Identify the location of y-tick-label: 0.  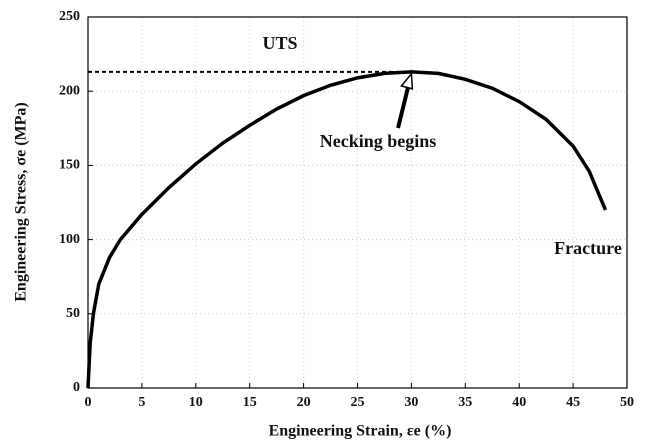
(76, 387).